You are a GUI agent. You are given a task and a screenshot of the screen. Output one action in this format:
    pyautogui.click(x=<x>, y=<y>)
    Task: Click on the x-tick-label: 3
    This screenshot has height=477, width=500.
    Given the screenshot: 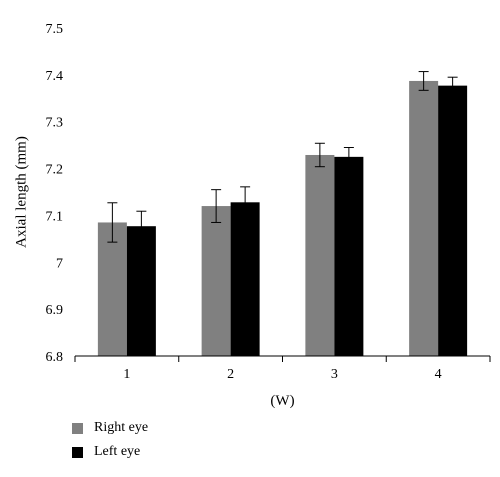 What is the action you would take?
    pyautogui.click(x=334, y=374)
    